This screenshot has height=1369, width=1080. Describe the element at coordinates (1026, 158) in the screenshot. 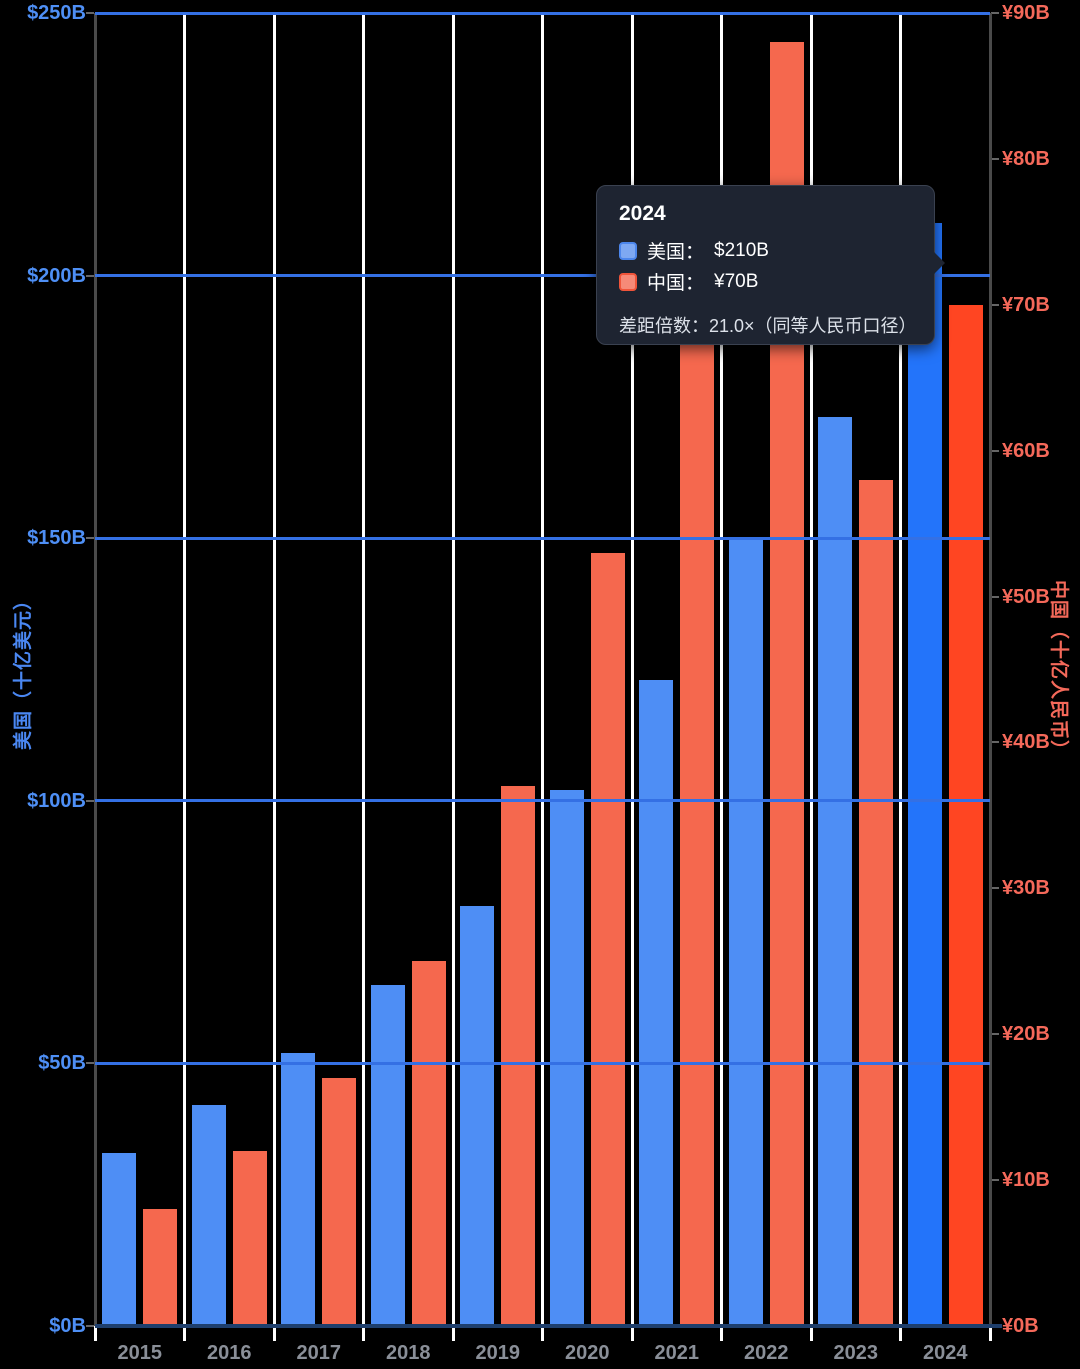

I see `right-axis-tick-label: ¥80B` at that location.